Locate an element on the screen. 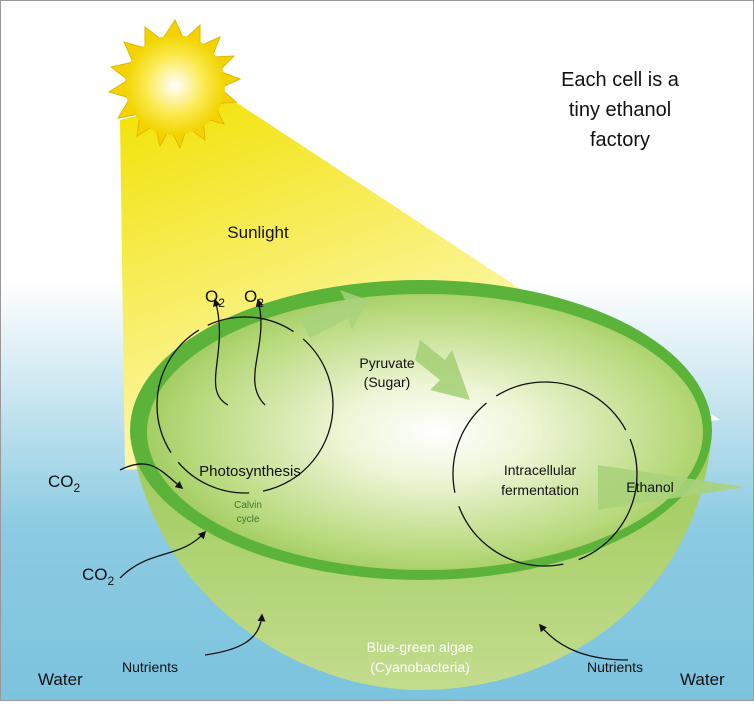 Image resolution: width=754 pixels, height=706 pixels. algae-label: Blue-green algae is located at coordinates (420, 647).